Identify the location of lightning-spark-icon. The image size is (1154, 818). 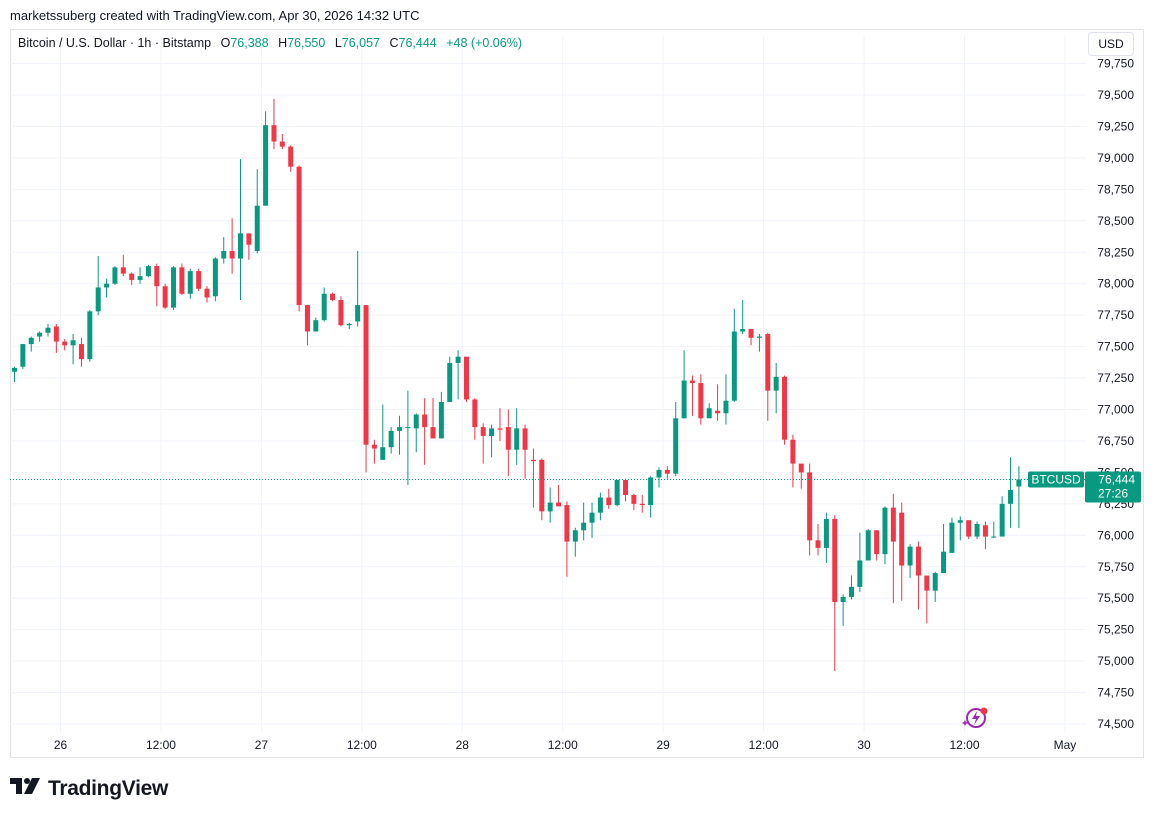
(976, 720).